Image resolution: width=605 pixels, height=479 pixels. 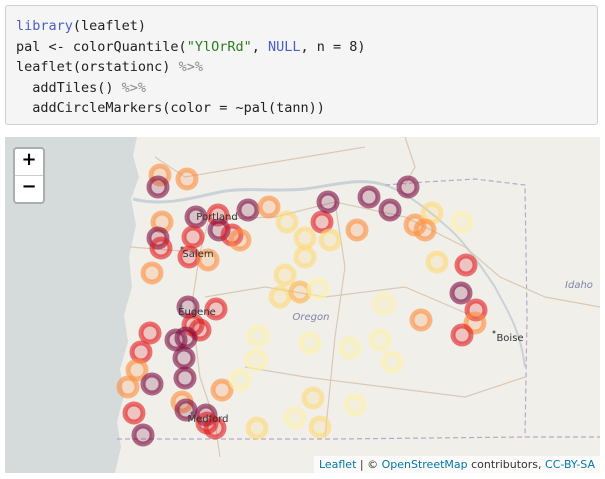 I want to click on zoom-control: + −, so click(x=29, y=175).